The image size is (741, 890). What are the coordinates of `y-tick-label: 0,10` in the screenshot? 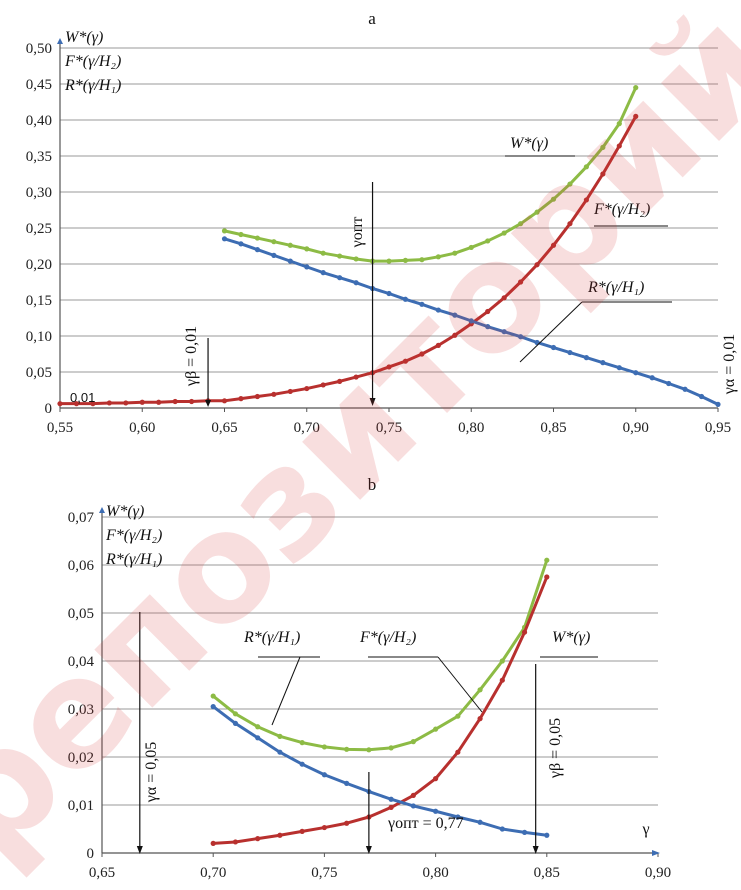 It's located at (39, 337).